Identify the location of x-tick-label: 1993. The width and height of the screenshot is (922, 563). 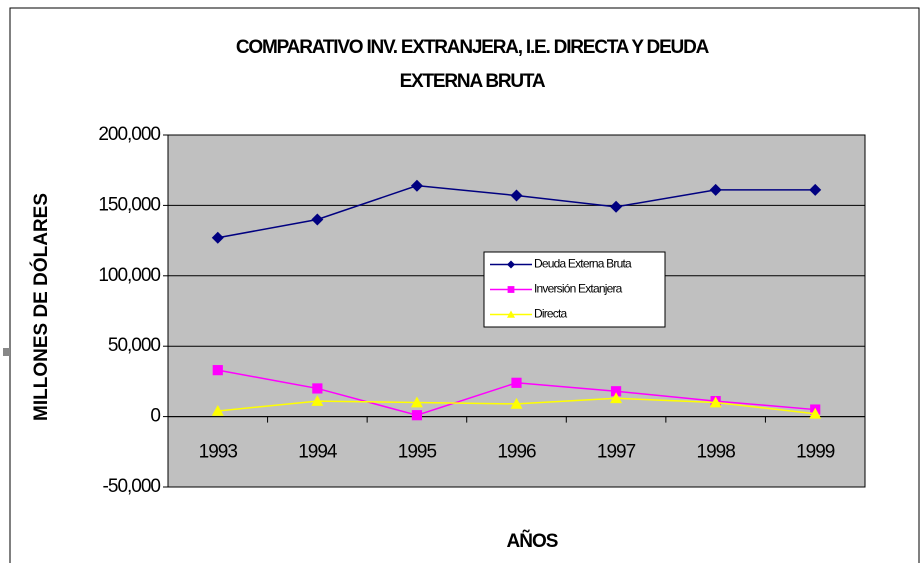
(218, 452).